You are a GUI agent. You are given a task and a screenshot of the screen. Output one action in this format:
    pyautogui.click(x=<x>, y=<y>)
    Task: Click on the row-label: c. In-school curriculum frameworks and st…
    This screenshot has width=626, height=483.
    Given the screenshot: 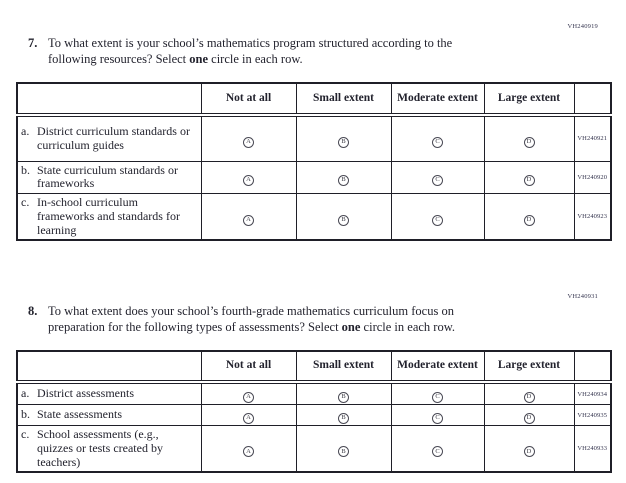 What is the action you would take?
    pyautogui.click(x=109, y=217)
    